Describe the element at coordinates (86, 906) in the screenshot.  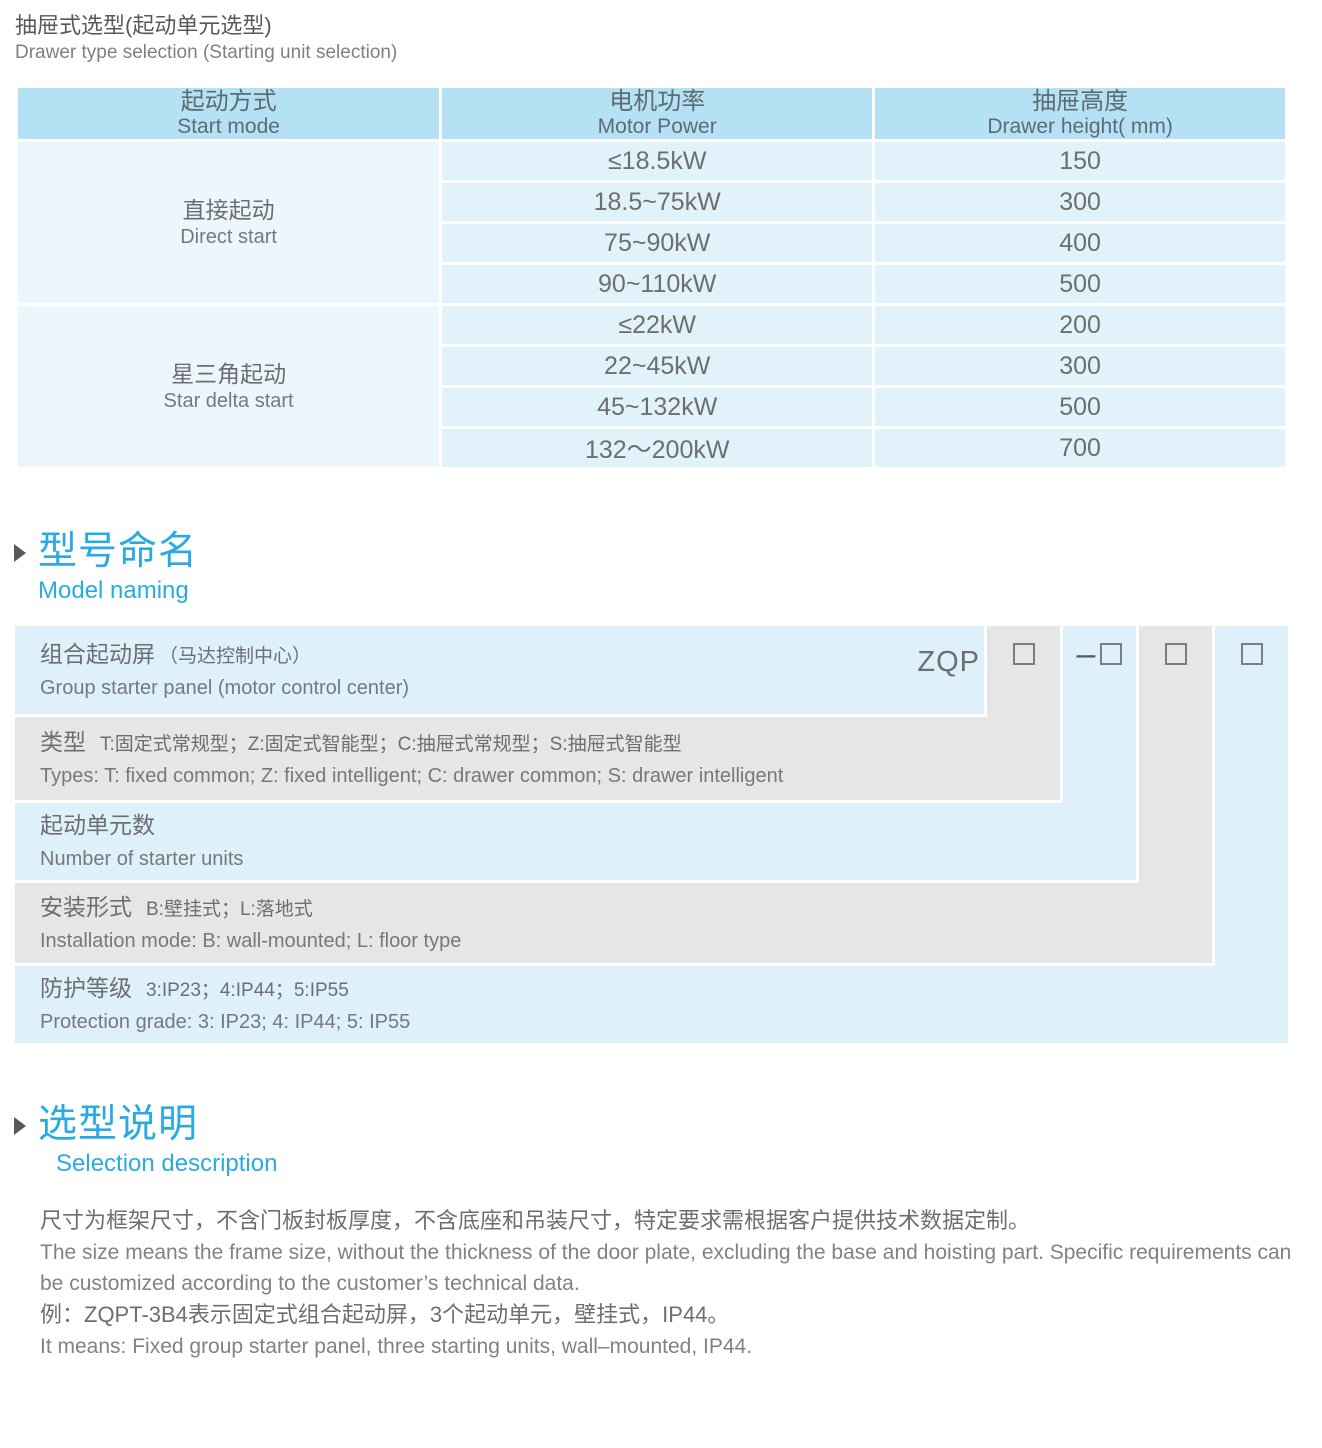
I see `row-label-cn: 安装形式` at that location.